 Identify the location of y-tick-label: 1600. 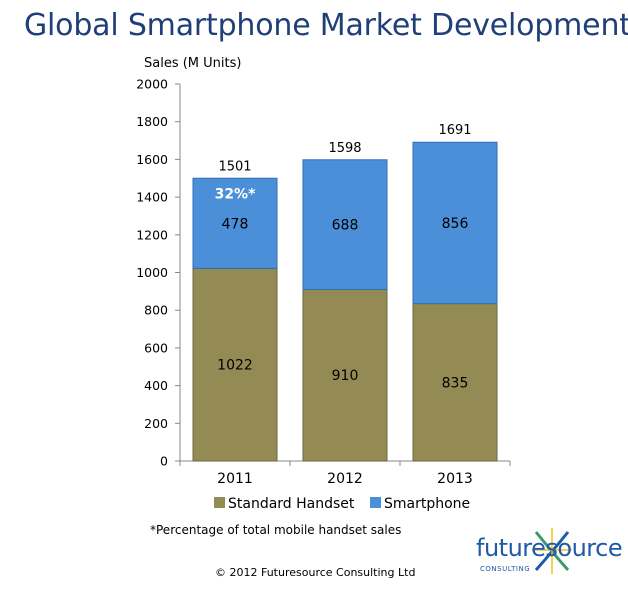
(152, 159).